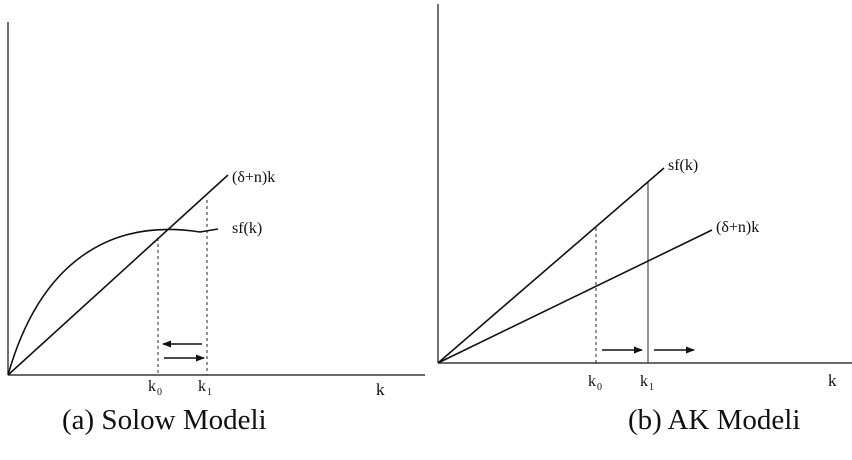 This screenshot has width=852, height=460. Describe the element at coordinates (714, 420) in the screenshot. I see `caption-ak-model: (b) AK Modeli` at that location.